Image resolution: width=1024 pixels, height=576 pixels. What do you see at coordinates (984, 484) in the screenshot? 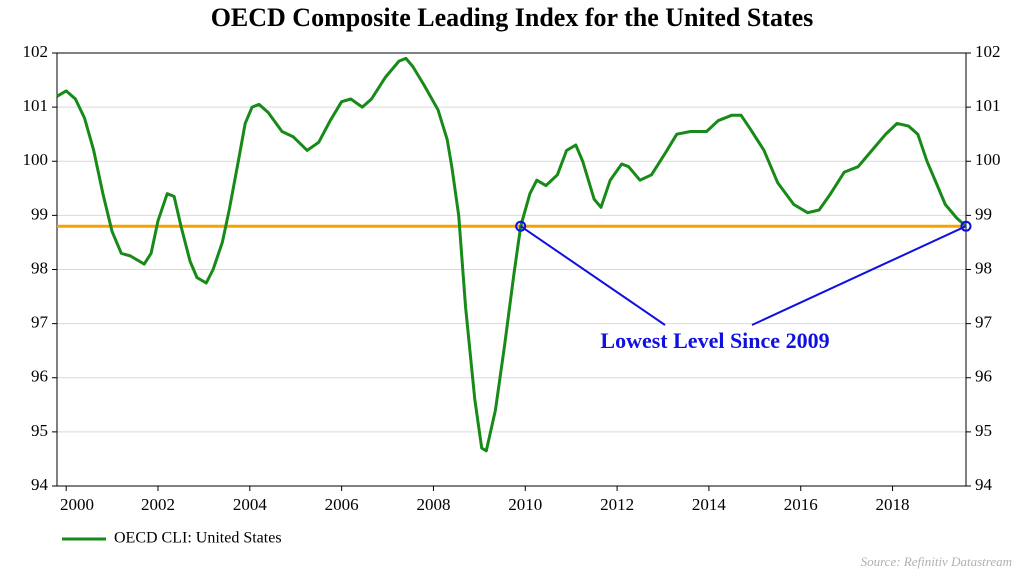
I see `y2-tick-label: 94` at bounding box center [984, 484].